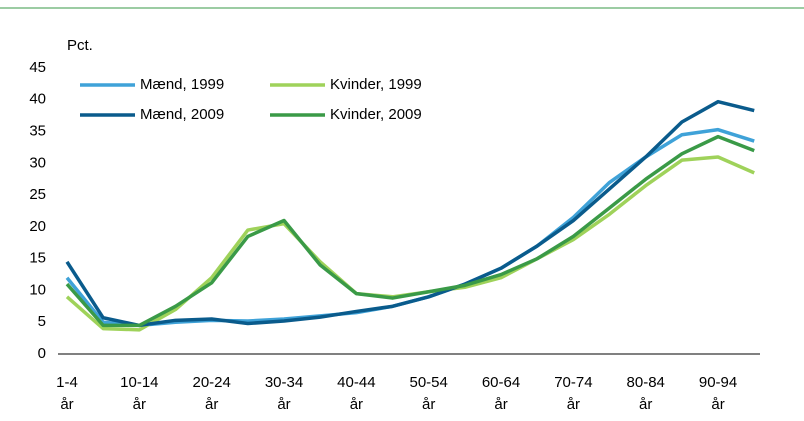 This screenshot has width=804, height=421. I want to click on legend-label: Kvinder, 1999, so click(376, 84).